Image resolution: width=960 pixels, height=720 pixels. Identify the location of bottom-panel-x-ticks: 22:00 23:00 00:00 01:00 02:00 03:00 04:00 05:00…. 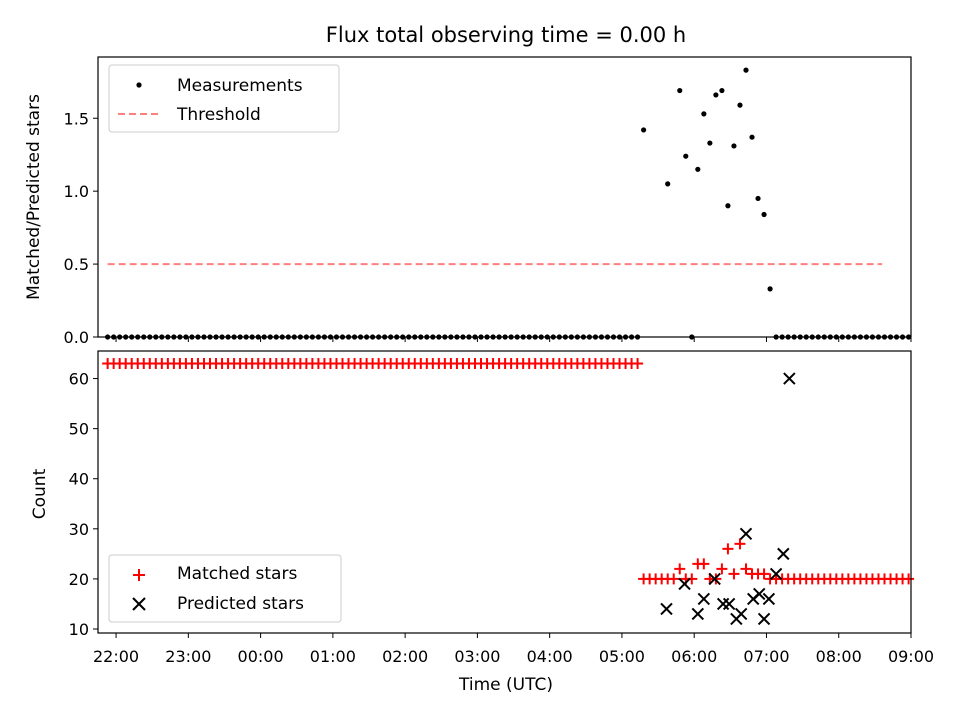
(513, 649).